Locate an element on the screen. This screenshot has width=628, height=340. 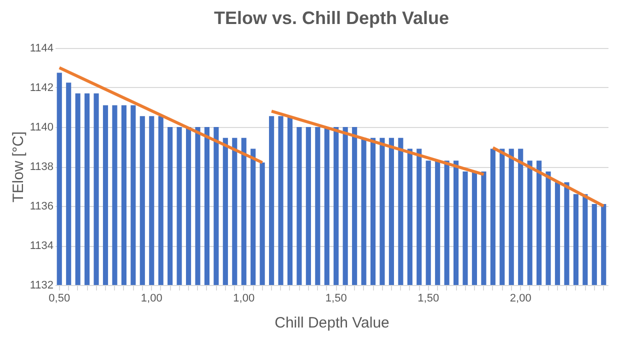
y-tick-label: 1138 is located at coordinates (42, 167).